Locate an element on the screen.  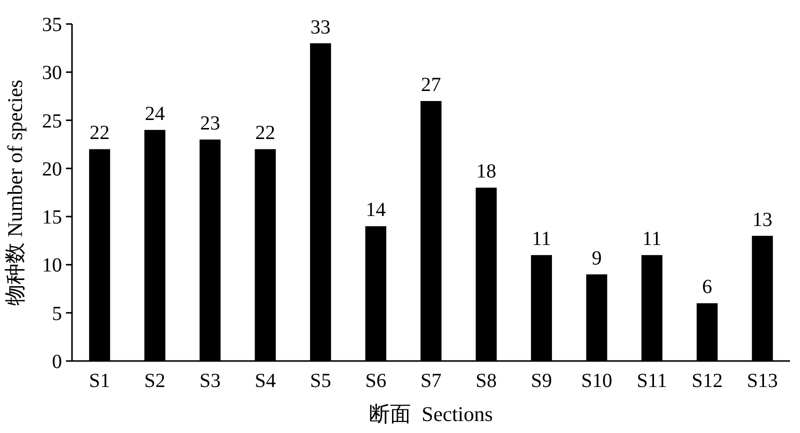
y-axis-title: 物种数 Number of species is located at coordinates (15, 193).